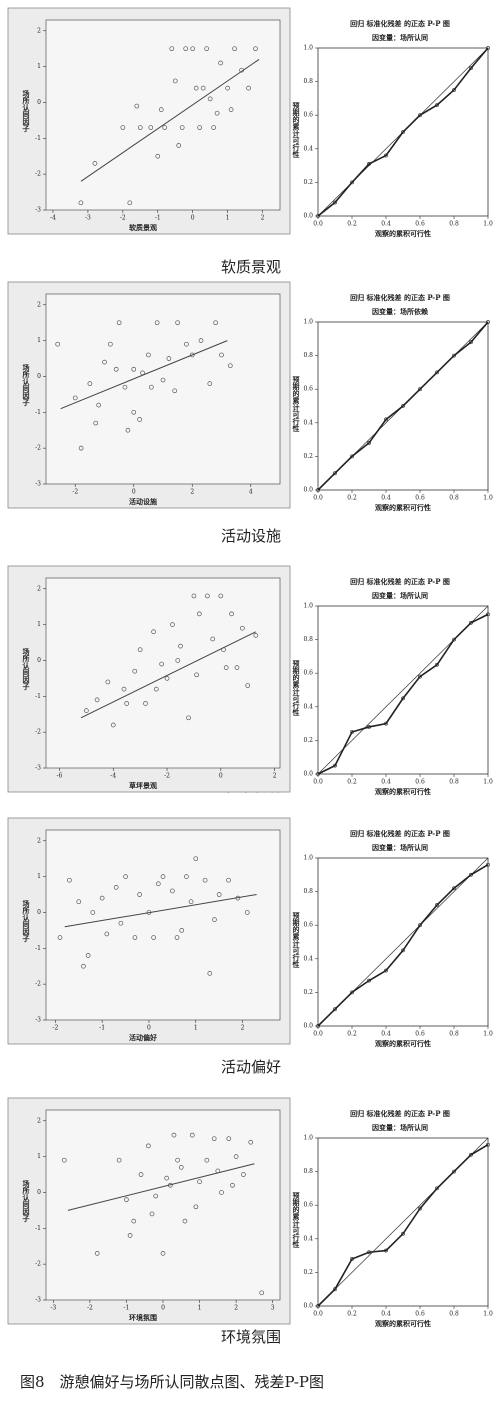  I want to click on x-tick-label: 4, so click(251, 492).